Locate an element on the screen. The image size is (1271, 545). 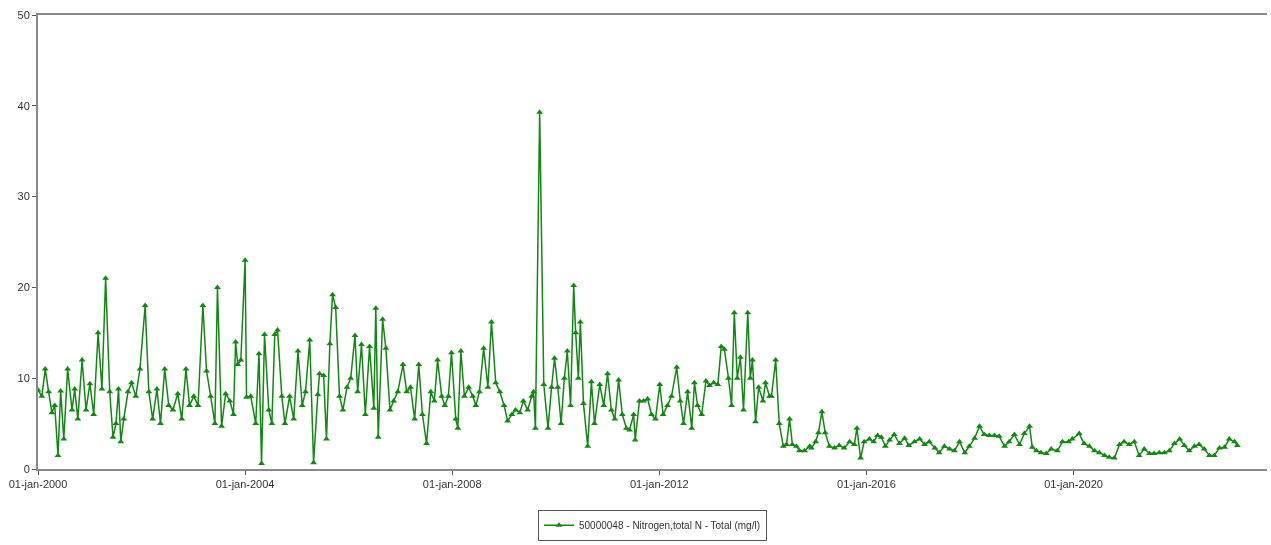
x-tick-label: 01-jan-2008 is located at coordinates (452, 484).